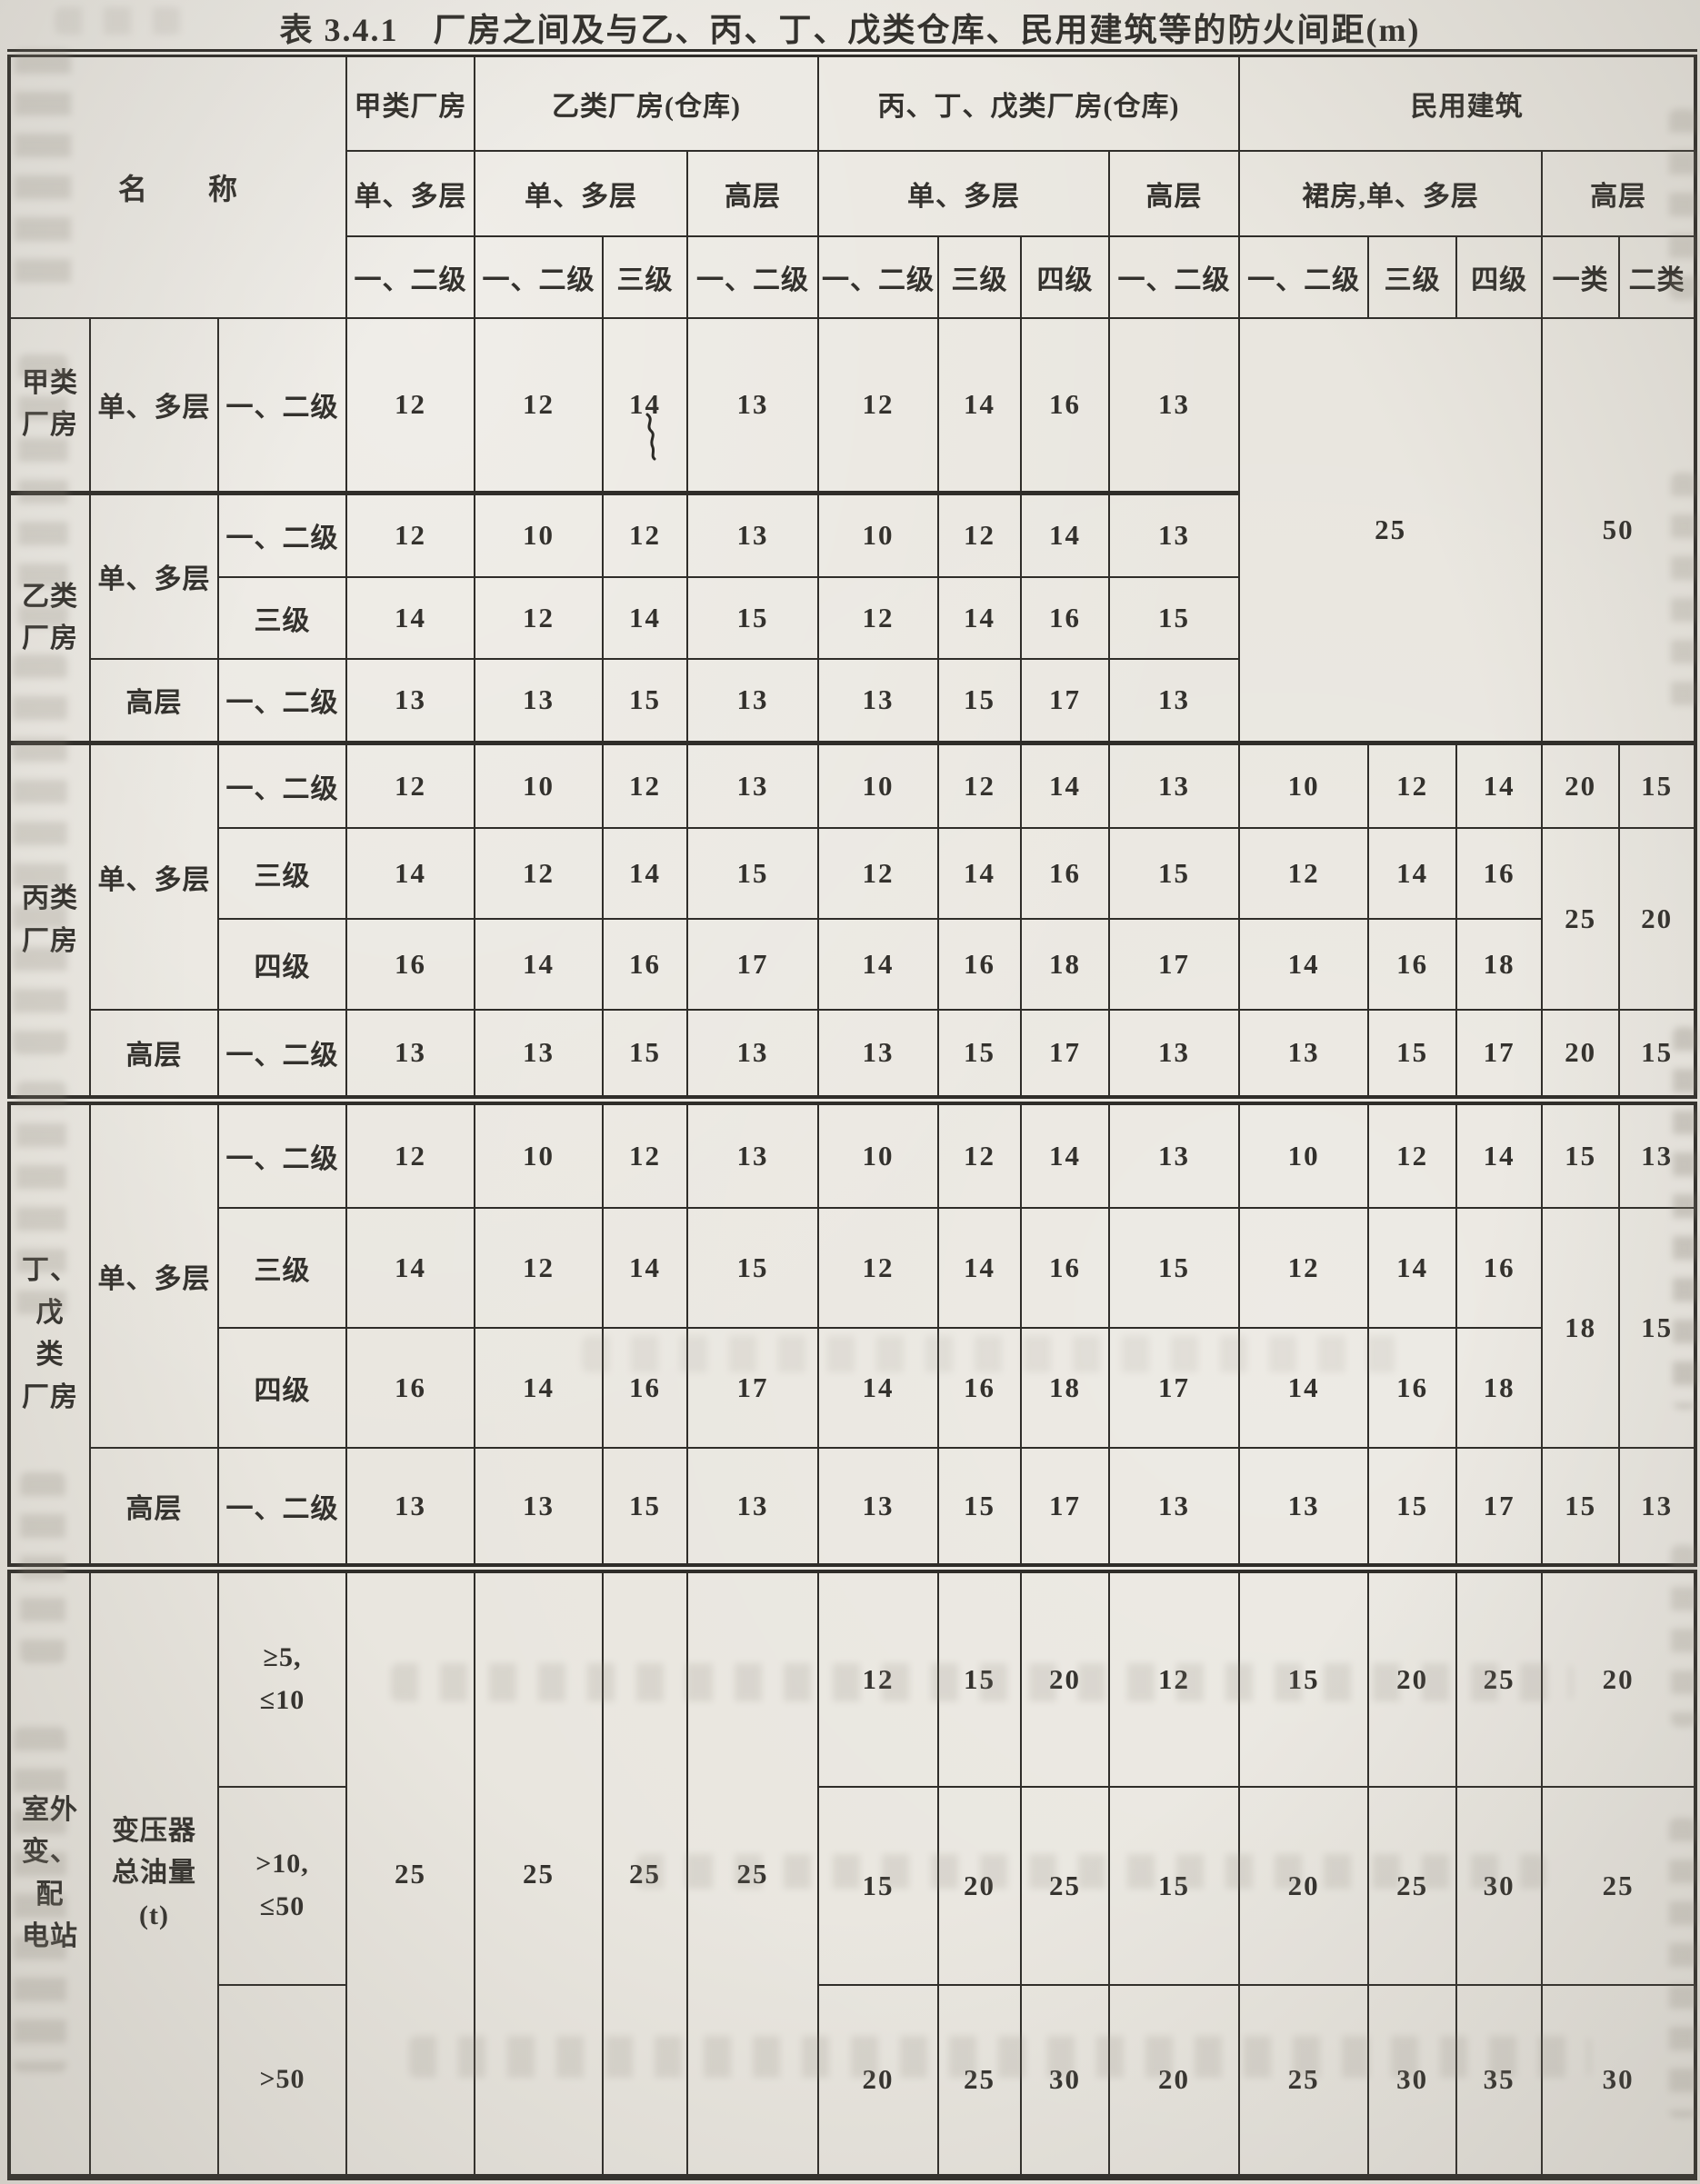 Image resolution: width=1700 pixels, height=2184 pixels. I want to click on header-grade: 二类, so click(1658, 276).